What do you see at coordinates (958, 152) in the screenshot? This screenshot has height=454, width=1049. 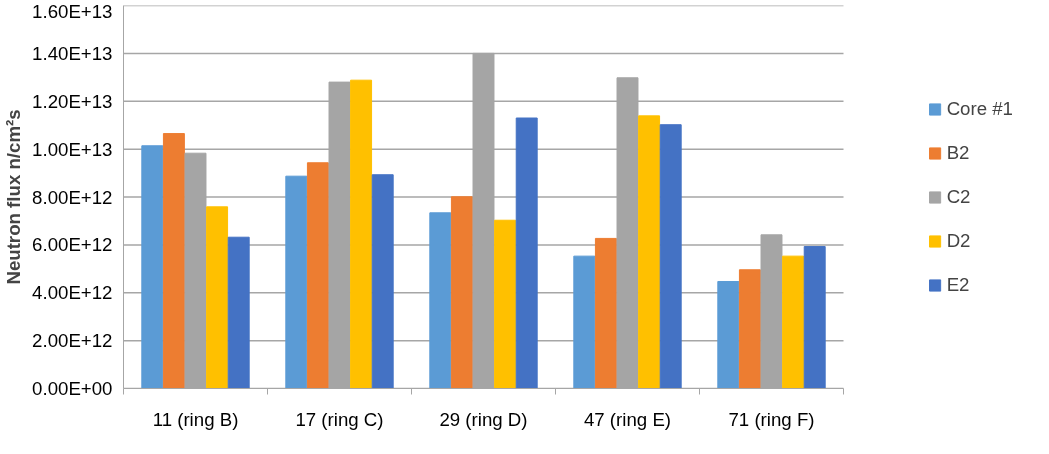 I see `legend-label: B2` at bounding box center [958, 152].